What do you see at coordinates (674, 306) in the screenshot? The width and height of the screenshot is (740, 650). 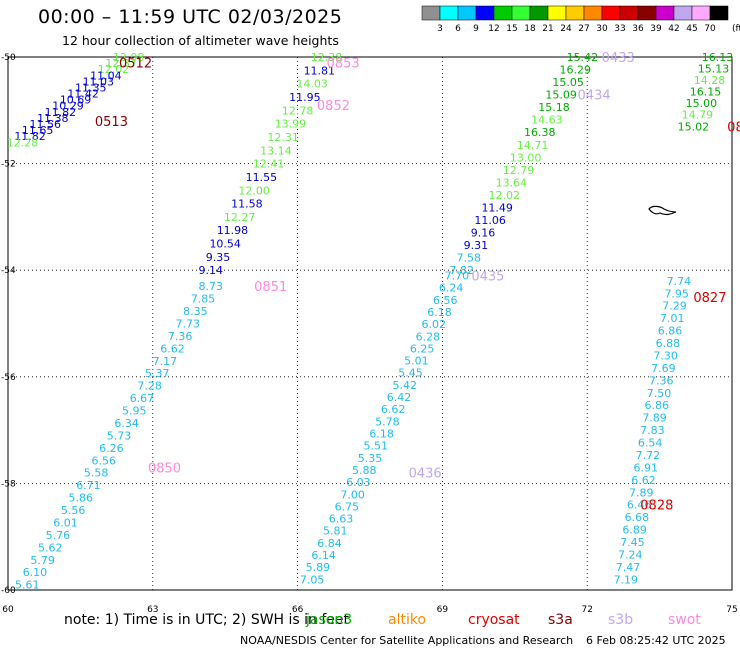 I see `wave-height-value: 7.29` at bounding box center [674, 306].